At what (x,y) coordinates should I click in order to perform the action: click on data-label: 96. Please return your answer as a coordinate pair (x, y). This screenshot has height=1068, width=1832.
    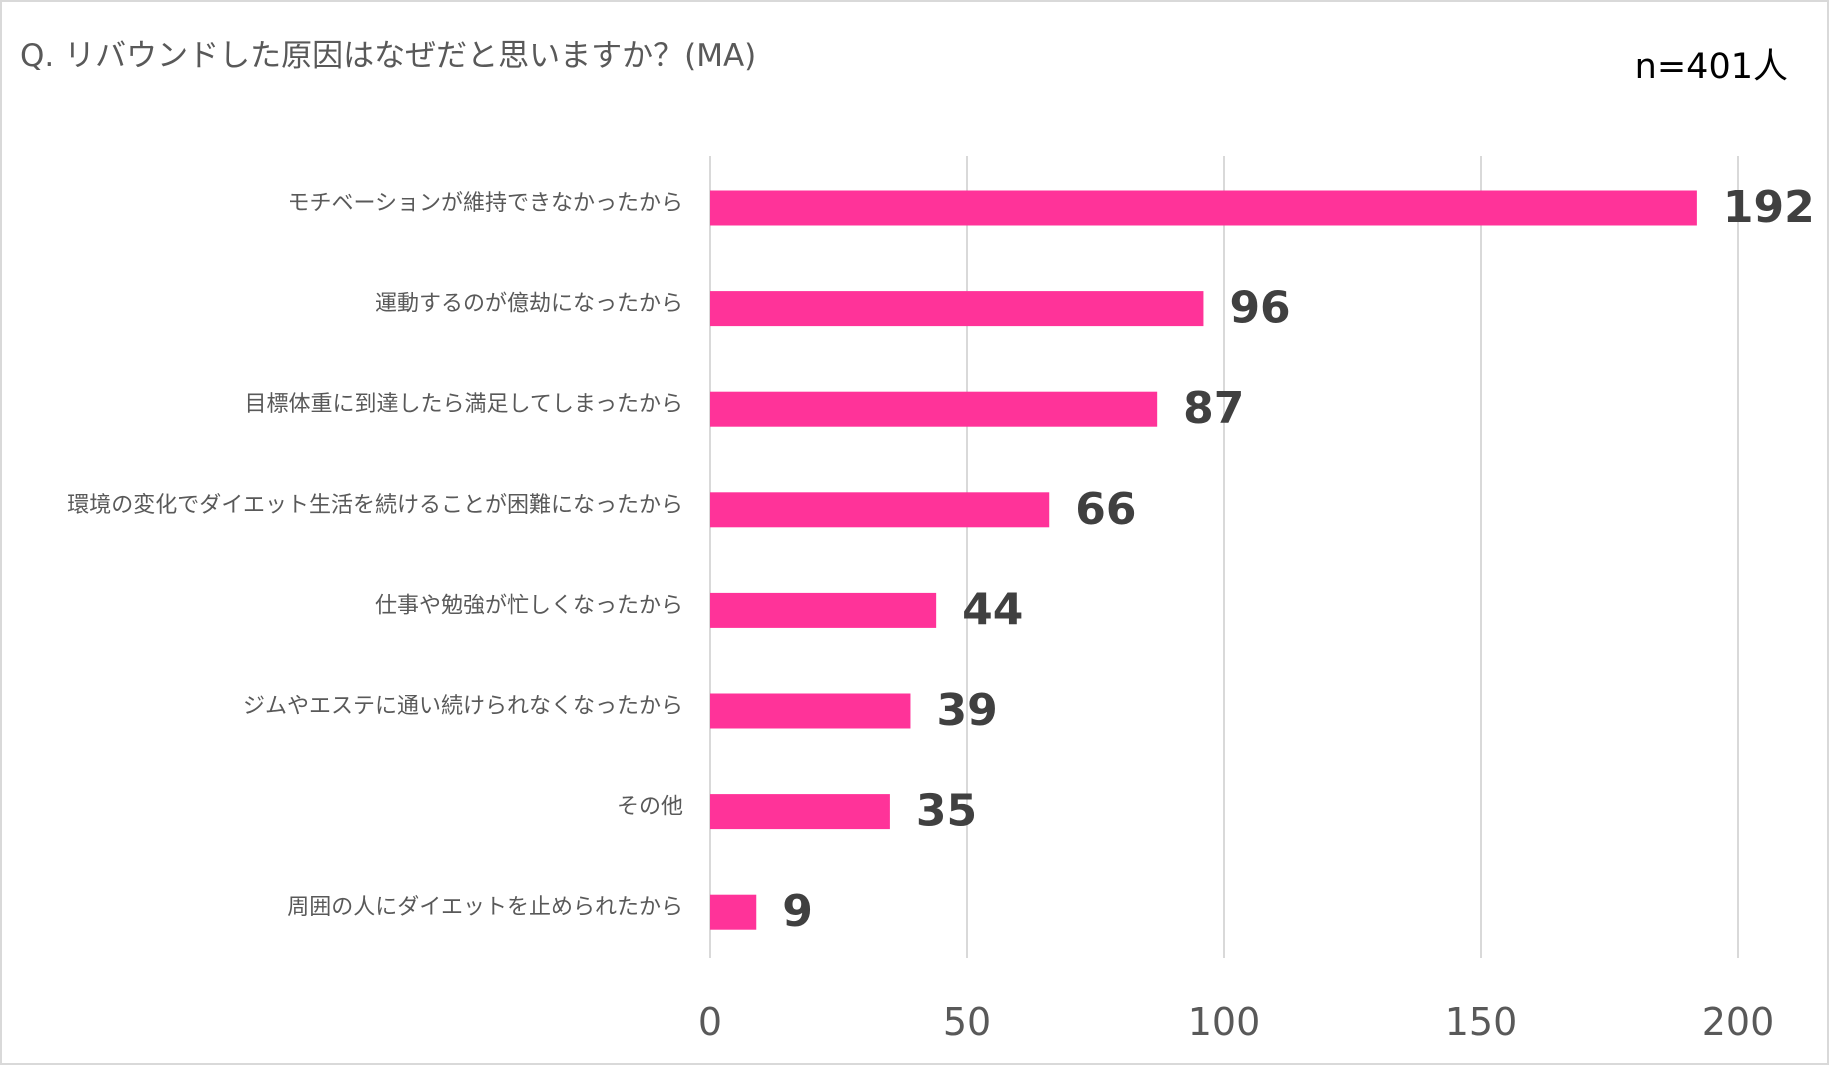
    Looking at the image, I should click on (1259, 308).